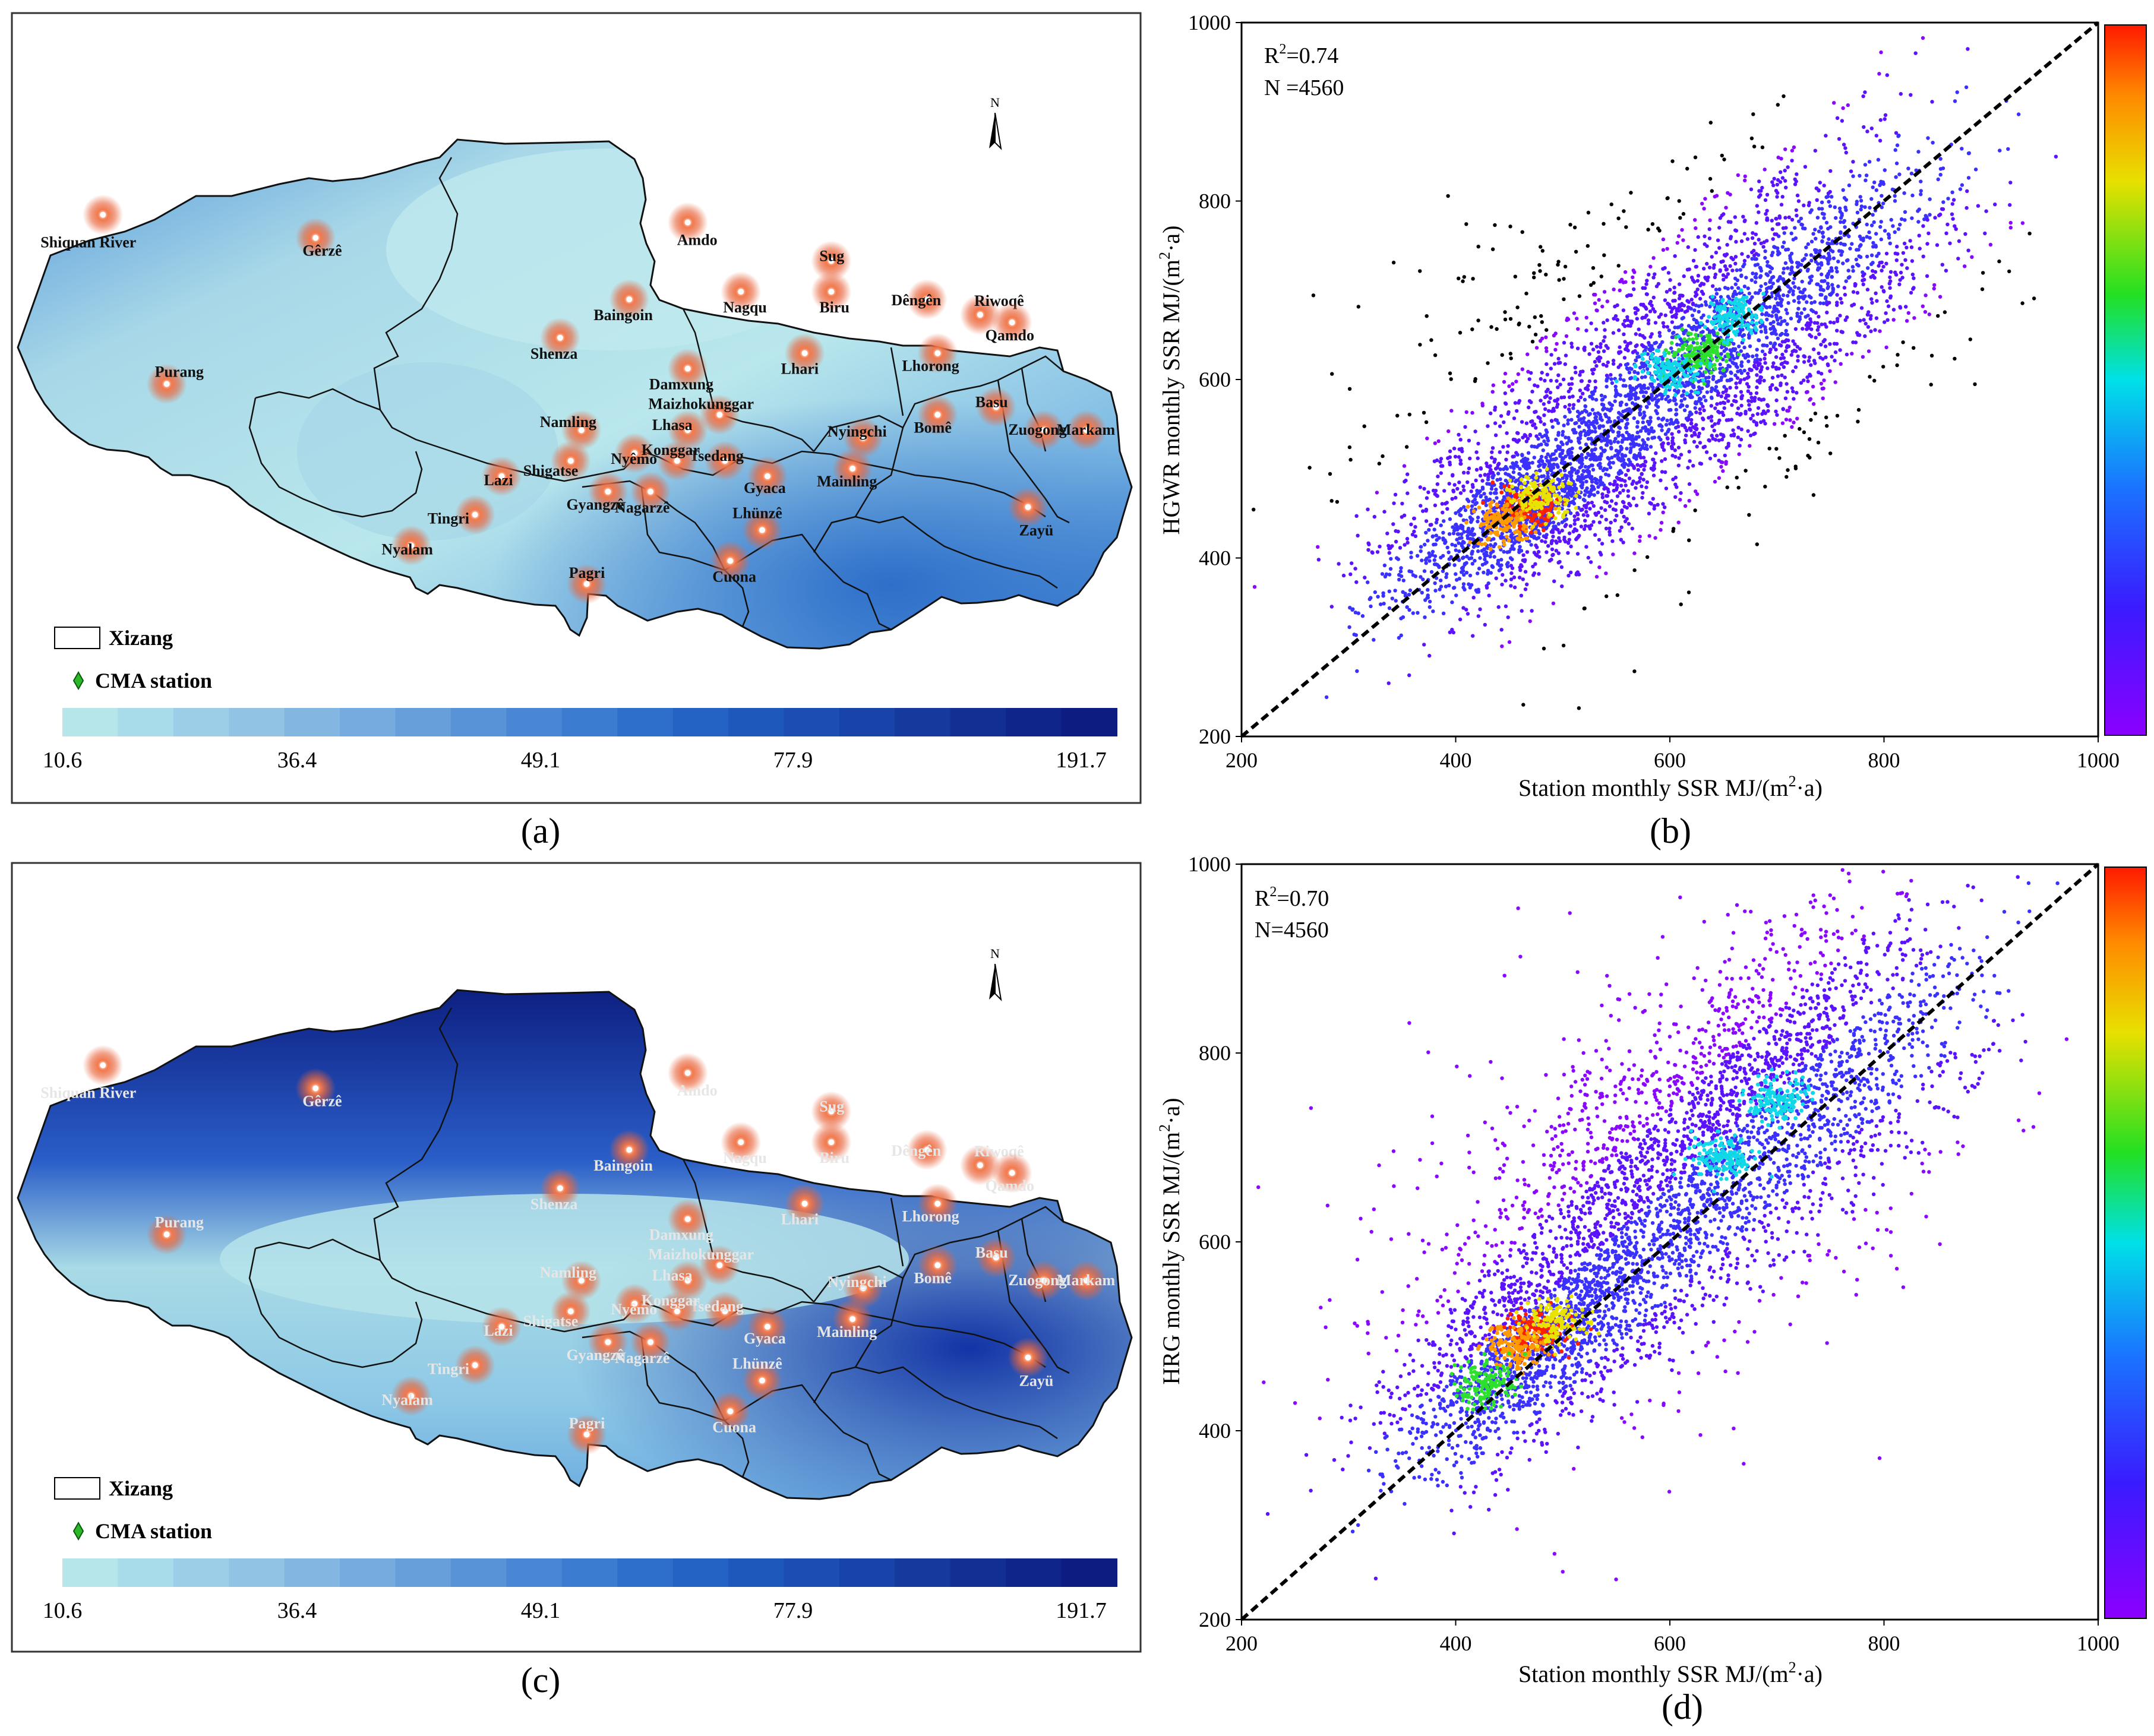 The width and height of the screenshot is (2154, 1736). Describe the element at coordinates (734, 1427) in the screenshot. I see `station-label: Cuona` at that location.